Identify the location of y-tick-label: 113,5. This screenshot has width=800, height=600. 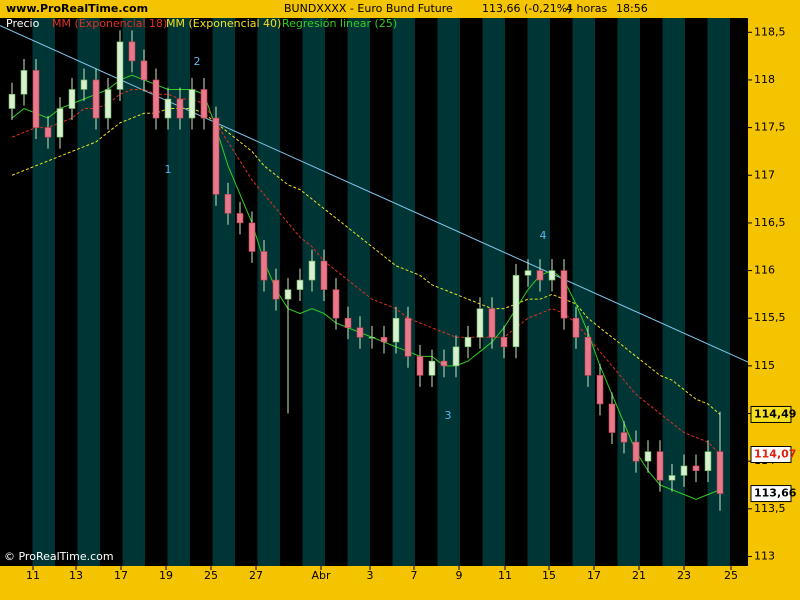
(770, 508).